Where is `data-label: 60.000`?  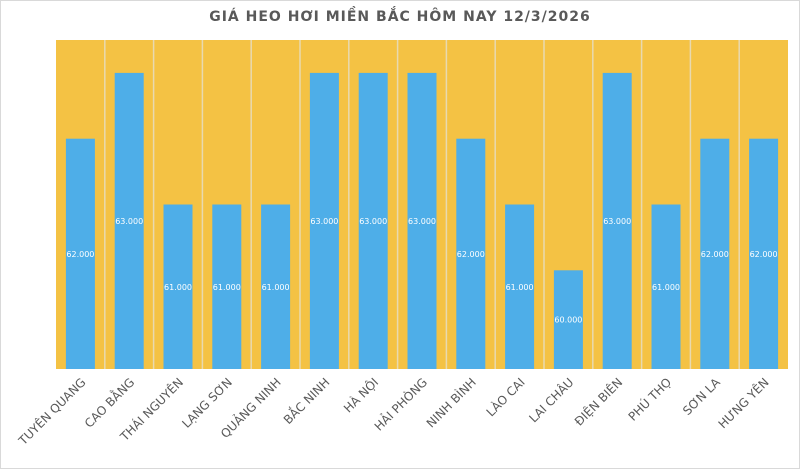
data-label: 60.000 is located at coordinates (568, 320).